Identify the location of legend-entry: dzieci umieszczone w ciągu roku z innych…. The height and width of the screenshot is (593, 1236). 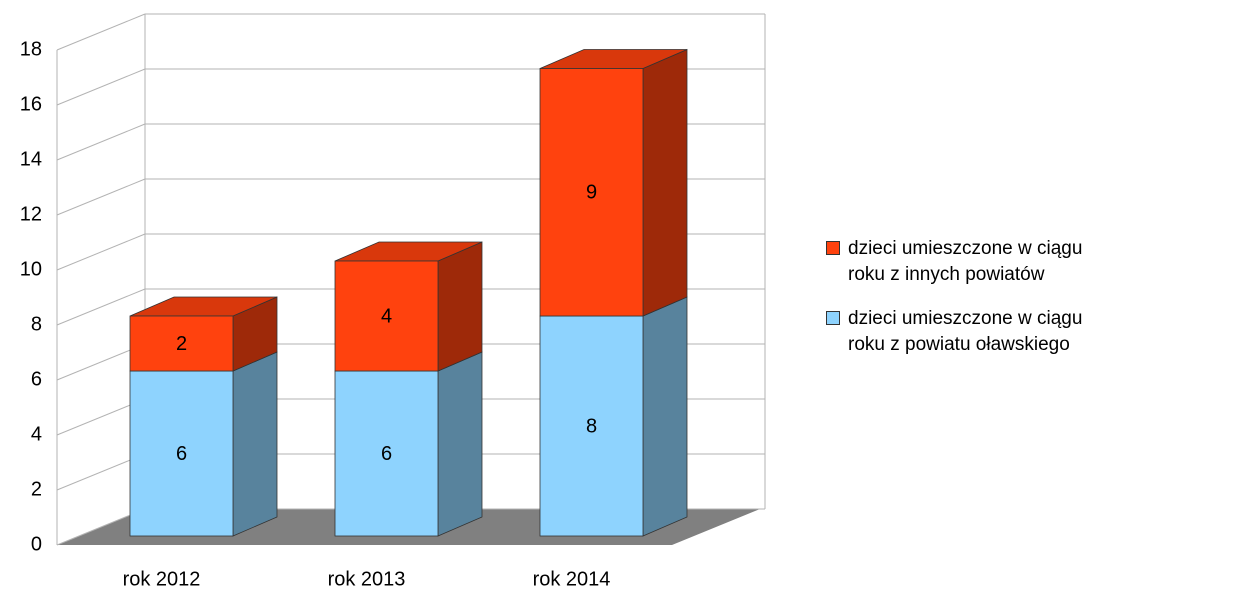
(976, 262).